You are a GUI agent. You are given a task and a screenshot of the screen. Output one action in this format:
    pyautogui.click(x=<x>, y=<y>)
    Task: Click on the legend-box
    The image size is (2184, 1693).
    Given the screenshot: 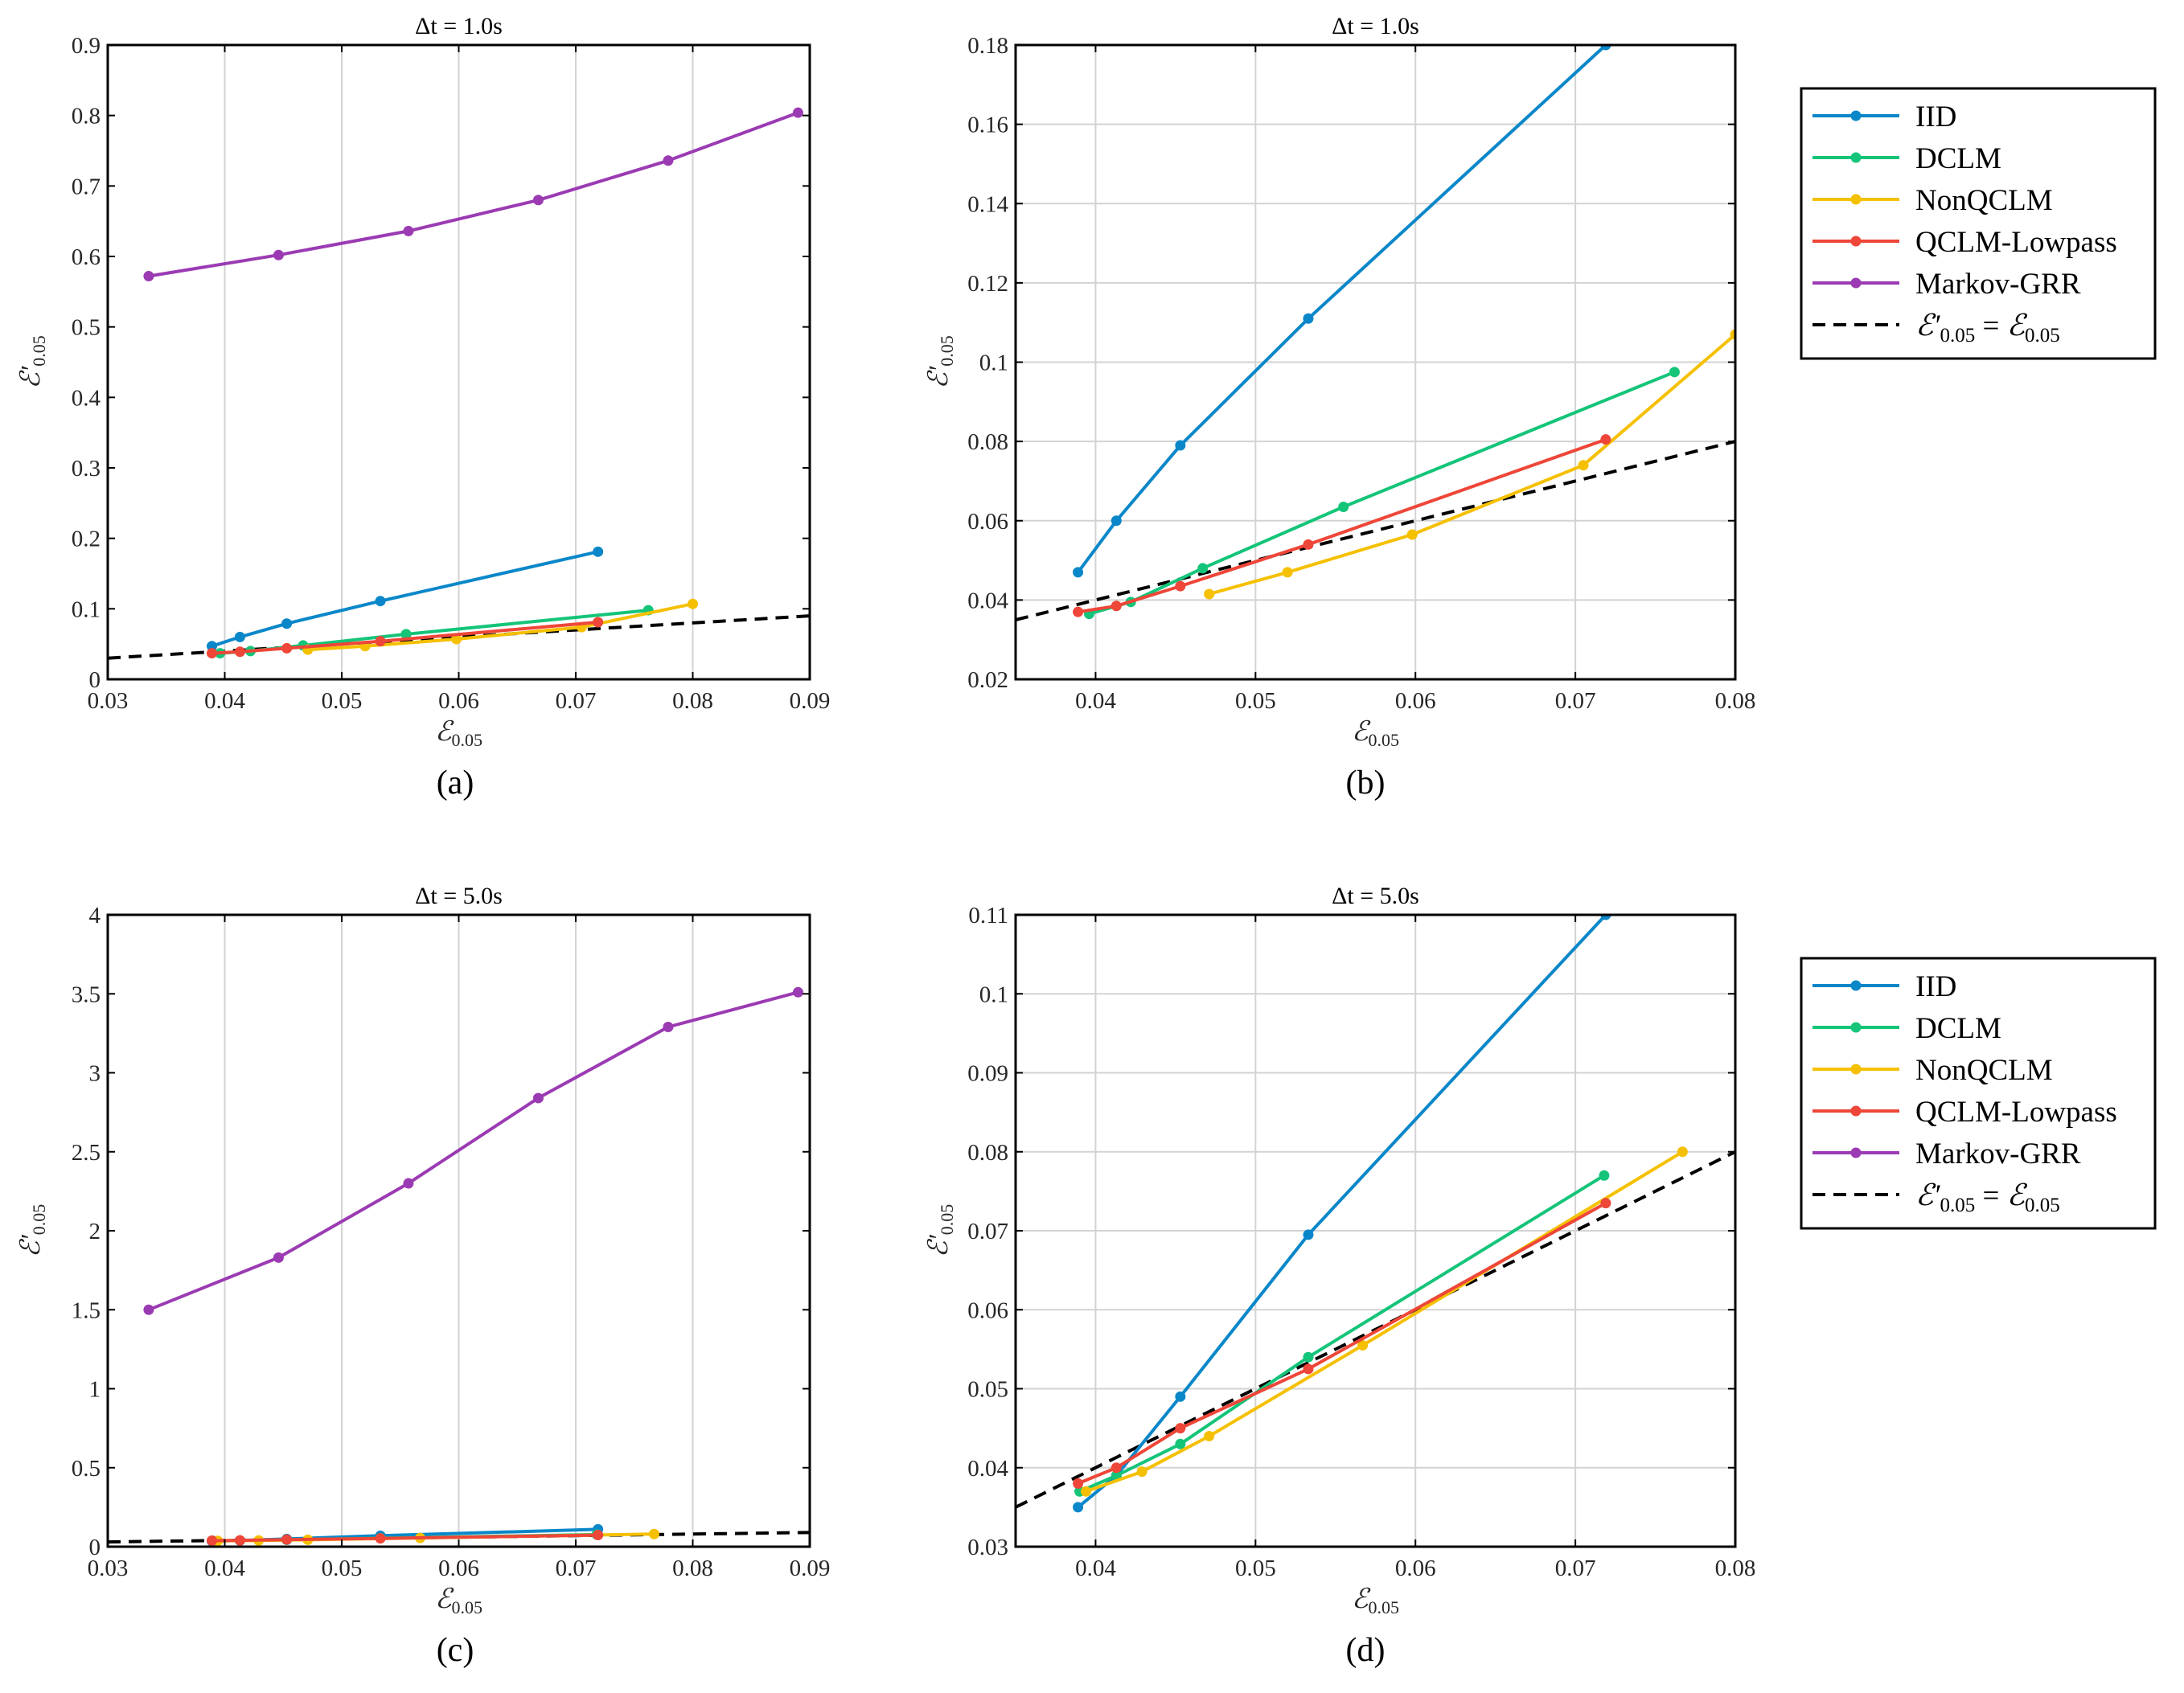 What is the action you would take?
    pyautogui.click(x=1978, y=1093)
    